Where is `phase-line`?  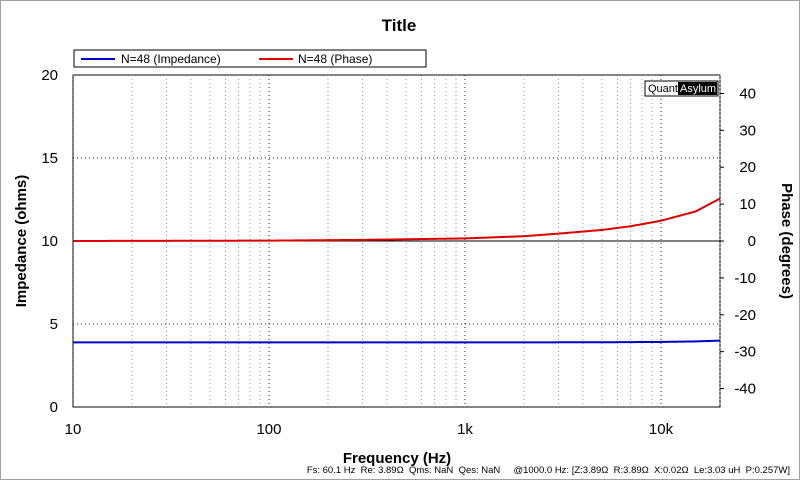 phase-line is located at coordinates (397, 219).